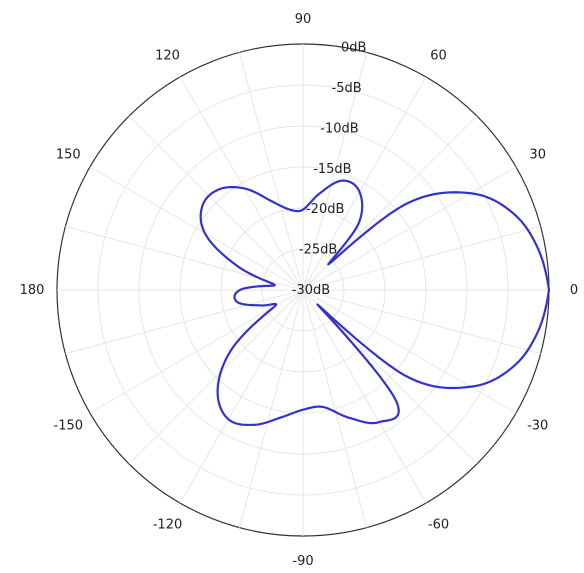 Image resolution: width=584 pixels, height=573 pixels. I want to click on angle-tick-label: 30, so click(537, 155).